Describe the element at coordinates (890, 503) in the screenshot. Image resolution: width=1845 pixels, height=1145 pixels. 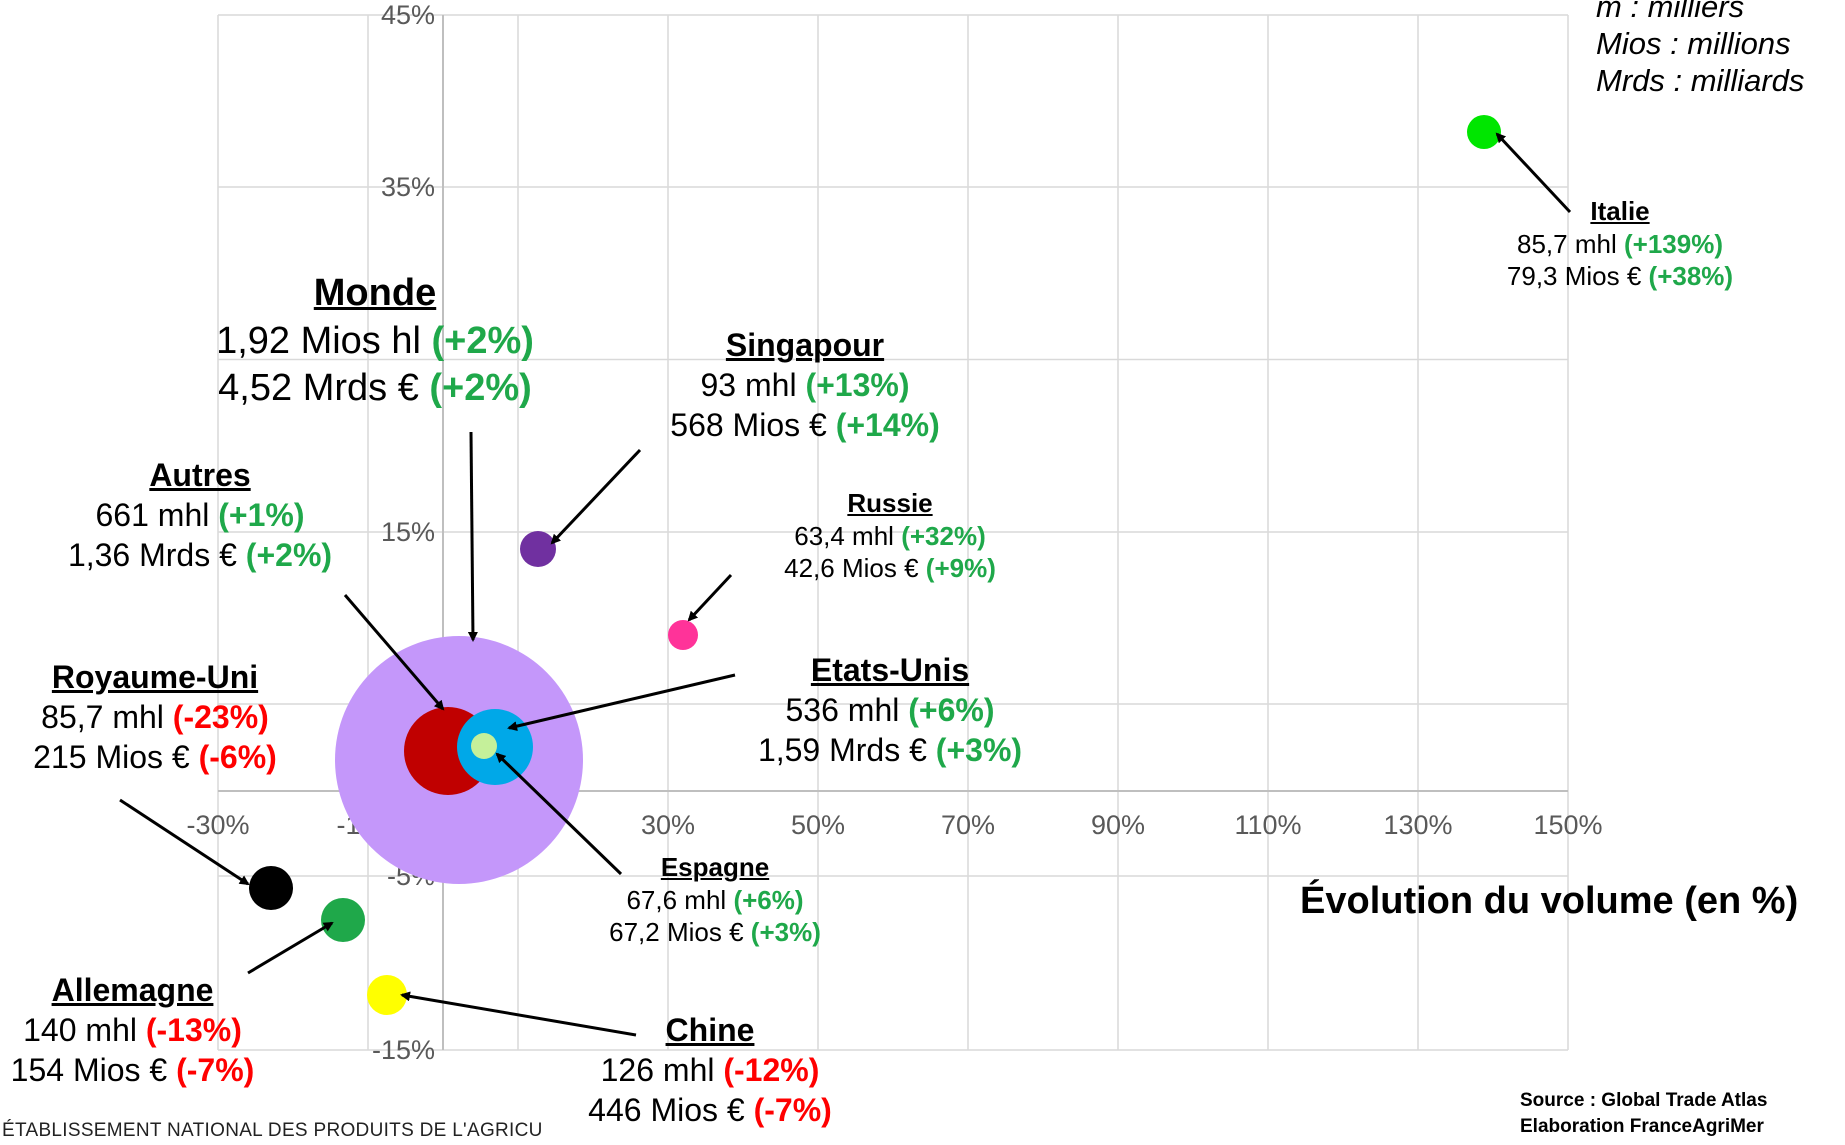
I see `country-name: Russie` at that location.